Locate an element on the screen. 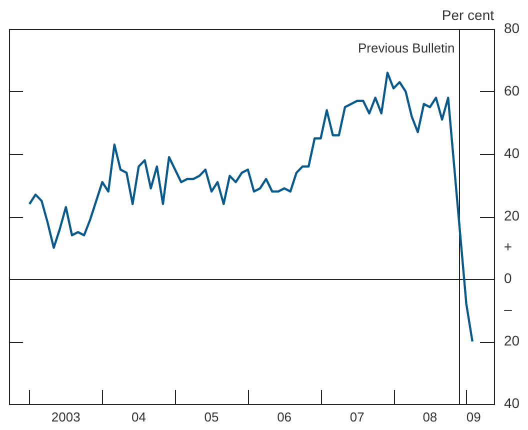 This screenshot has width=528, height=430. x-tick-label: 2003 is located at coordinates (65, 416).